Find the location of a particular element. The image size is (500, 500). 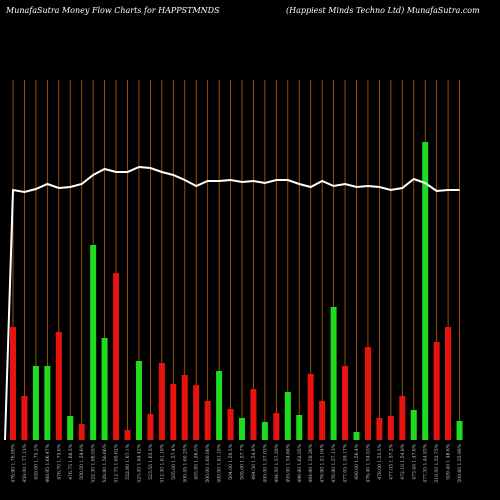

x-tick-label: 459.00 1.77.13% is located at coordinates (25, 462).